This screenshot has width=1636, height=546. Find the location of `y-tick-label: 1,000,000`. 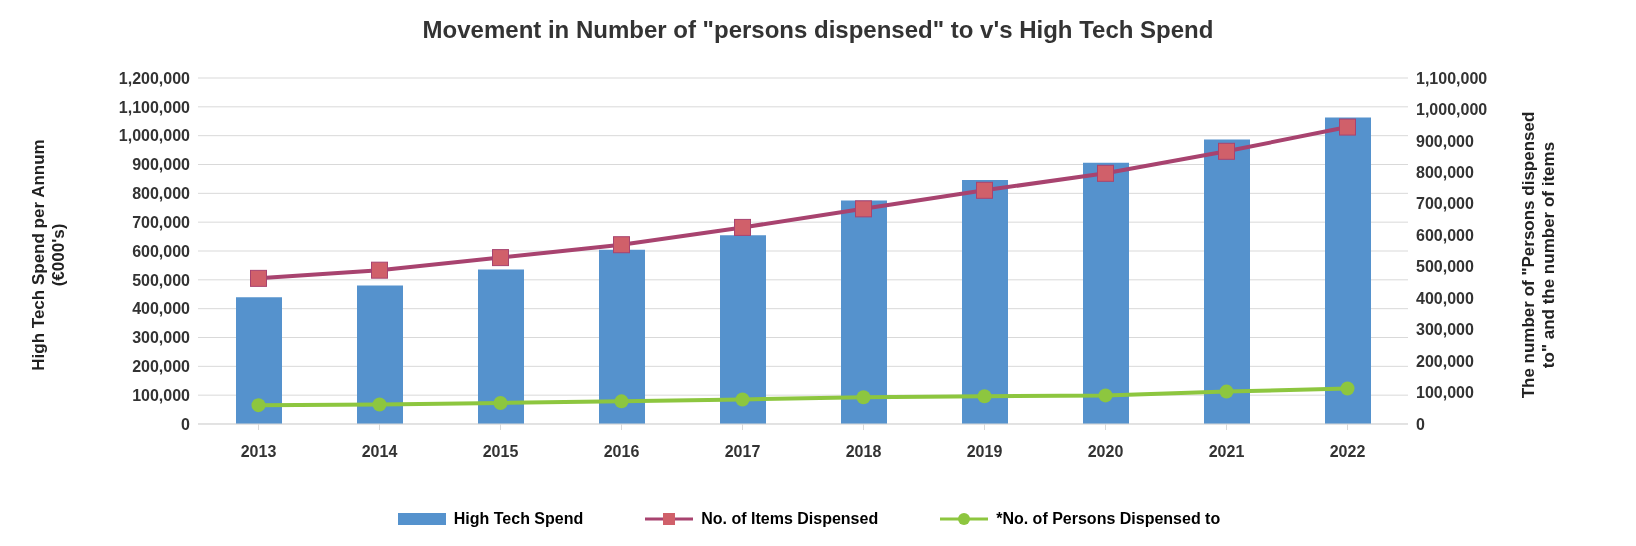

y-tick-label: 1,000,000 is located at coordinates (154, 136).